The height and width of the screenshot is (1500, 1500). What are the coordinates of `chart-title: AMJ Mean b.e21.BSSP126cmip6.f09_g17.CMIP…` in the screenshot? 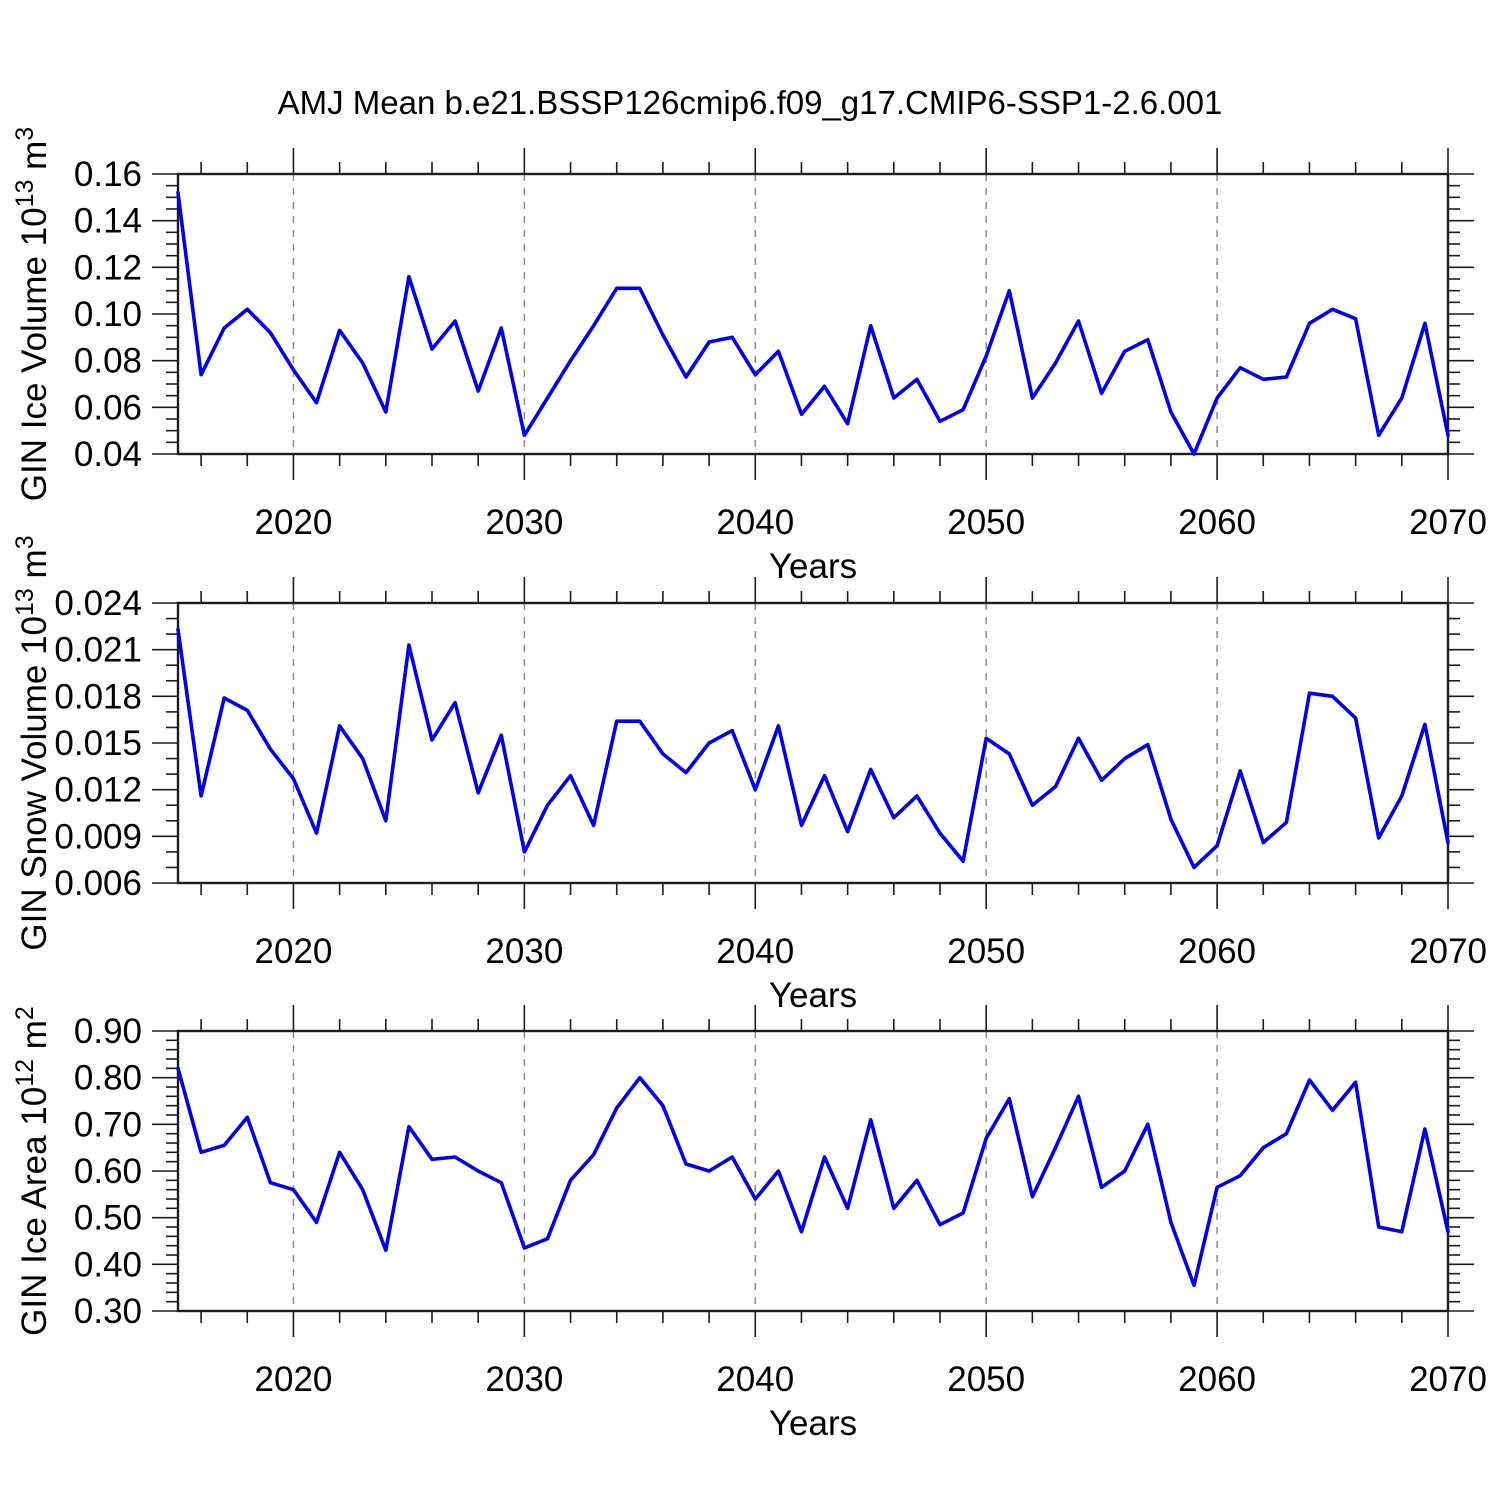 It's located at (750, 102).